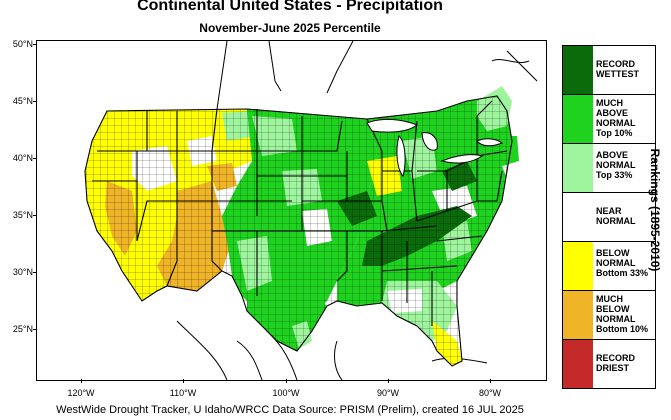 Image resolution: width=671 pixels, height=420 pixels. I want to click on legend-item-record-wettest: RECORD WETTEST, so click(609, 70).